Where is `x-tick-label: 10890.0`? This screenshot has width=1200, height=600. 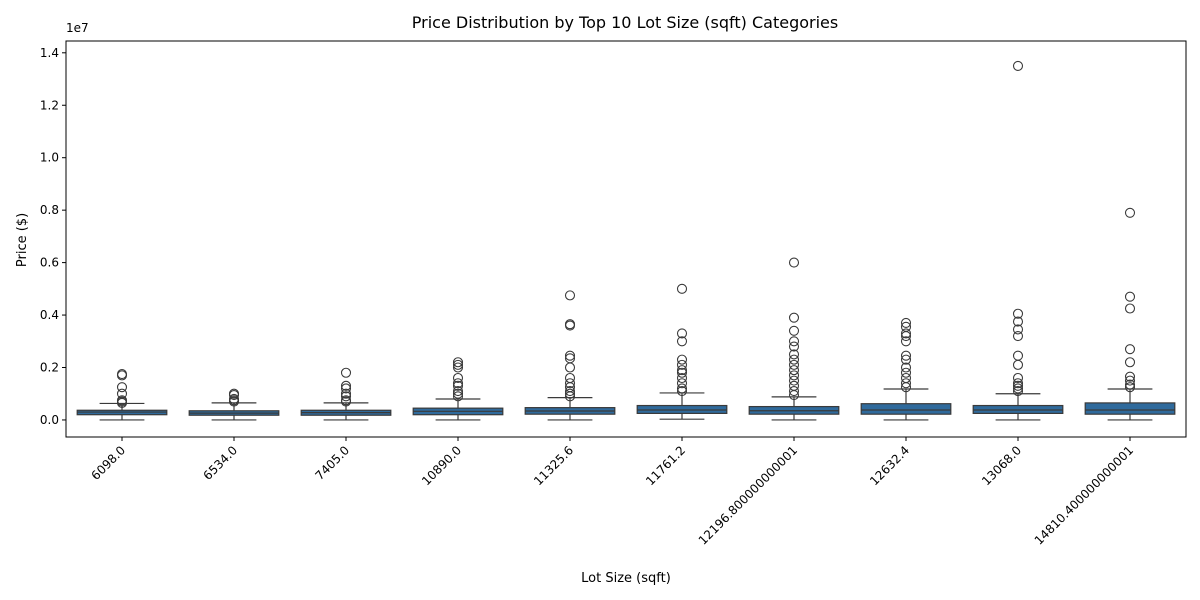
x-tick-label: 10890.0 is located at coordinates (441, 465).